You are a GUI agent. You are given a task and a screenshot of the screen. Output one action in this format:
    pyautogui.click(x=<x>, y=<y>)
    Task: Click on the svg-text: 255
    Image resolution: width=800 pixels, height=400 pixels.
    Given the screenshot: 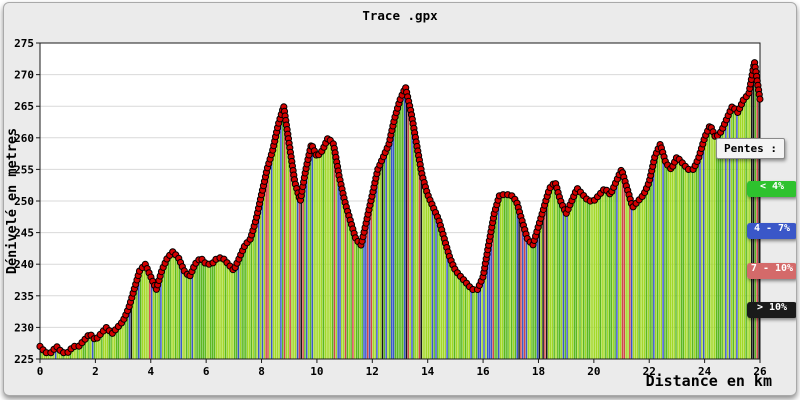 What is the action you would take?
    pyautogui.click(x=24, y=169)
    